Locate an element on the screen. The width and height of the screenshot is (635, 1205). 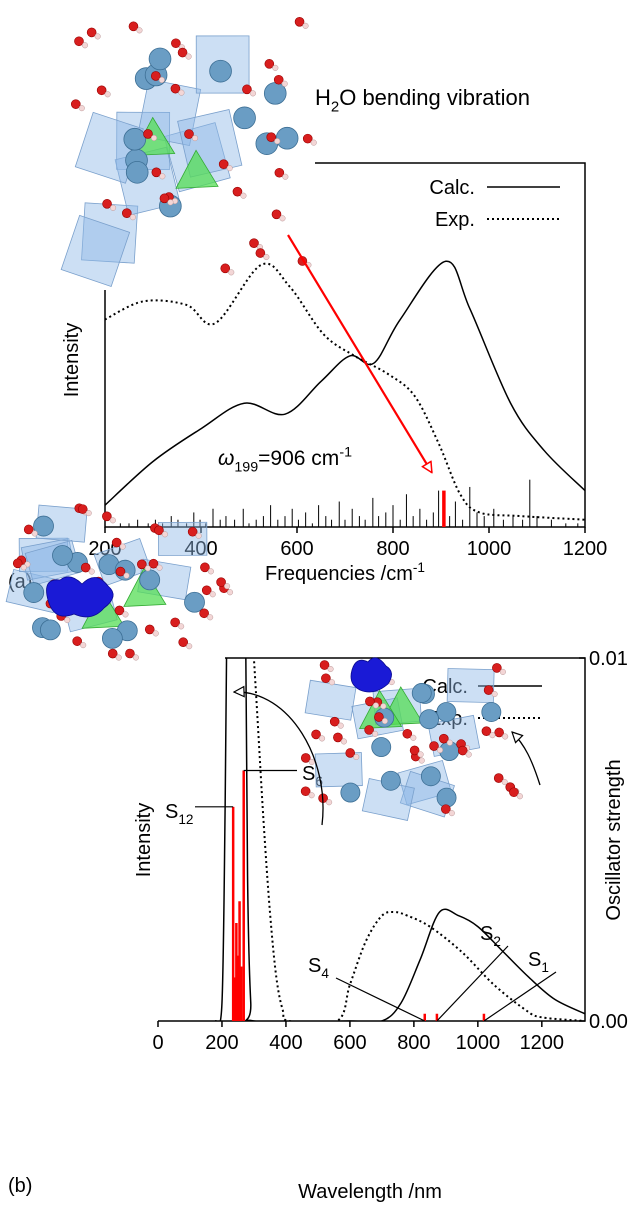
x-tick-label: 1000 is located at coordinates (489, 549).